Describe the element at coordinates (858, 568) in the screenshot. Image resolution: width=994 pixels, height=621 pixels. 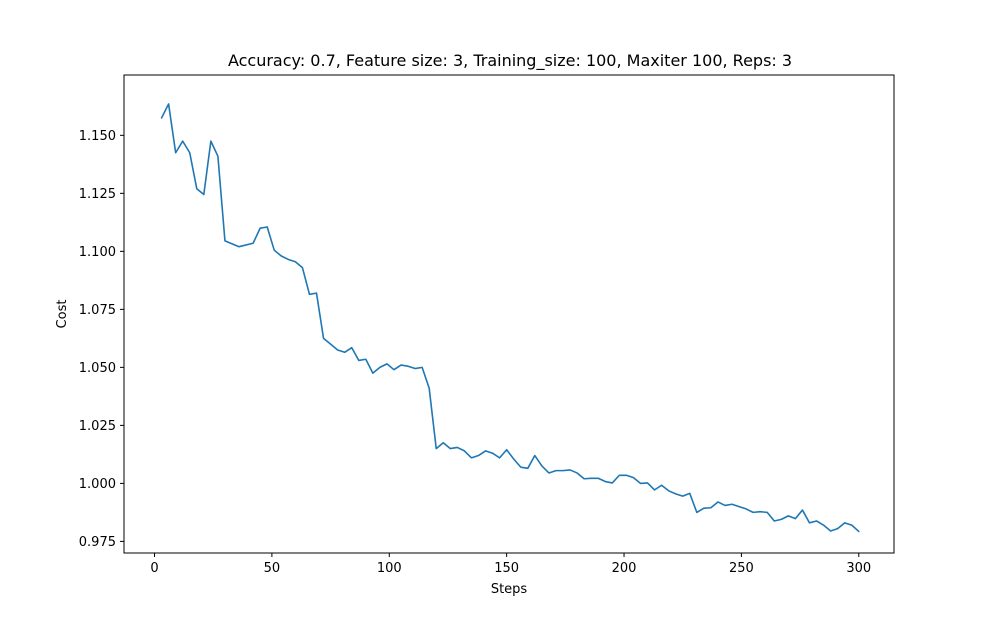
I see `x-tick-label: 300` at that location.